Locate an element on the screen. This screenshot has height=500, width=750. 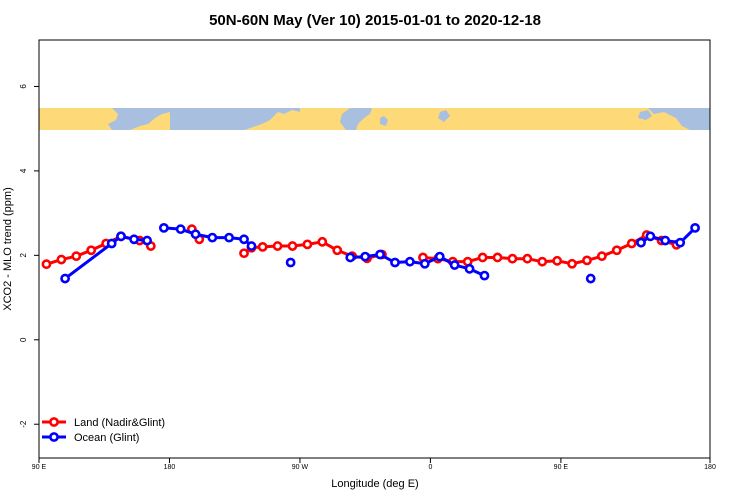
legend-item-ocean: Ocean (Glint) is located at coordinates (90, 438).